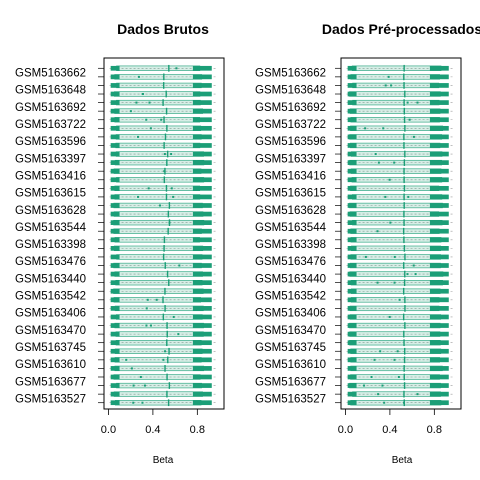 The image size is (480, 480). I want to click on sample-label: GSM5163397, so click(50, 159).